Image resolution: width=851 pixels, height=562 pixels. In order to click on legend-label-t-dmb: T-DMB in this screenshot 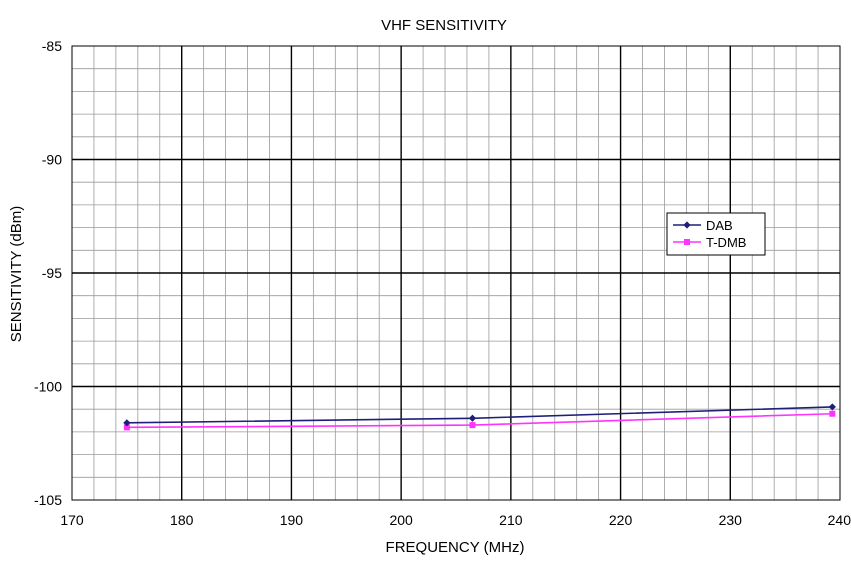, I will do `click(726, 242)`.